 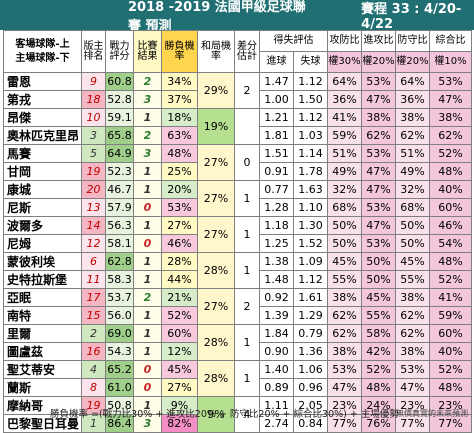 I want to click on prob-cell: 63%, so click(x=179, y=135).